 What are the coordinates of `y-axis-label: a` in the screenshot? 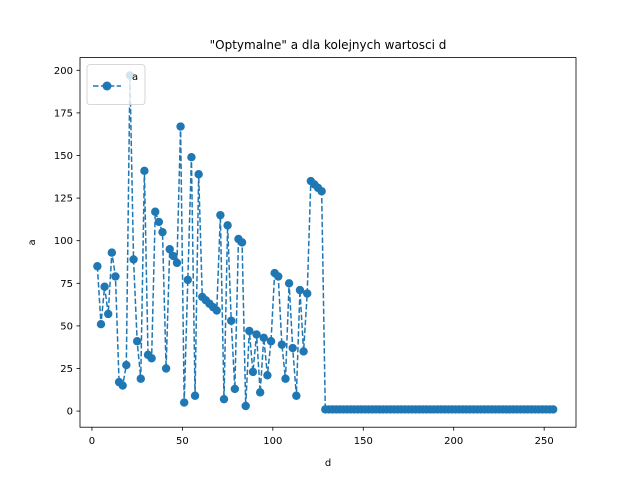 It's located at (32, 242).